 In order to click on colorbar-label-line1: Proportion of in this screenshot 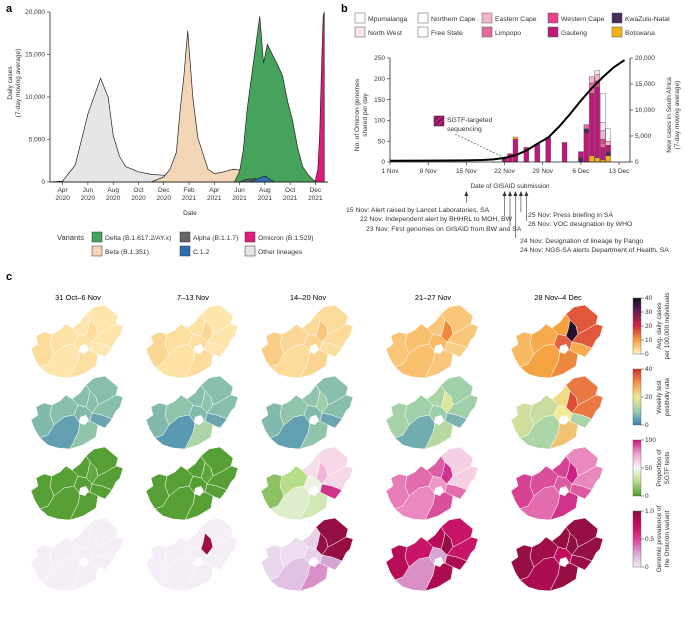, I will do `click(659, 467)`.